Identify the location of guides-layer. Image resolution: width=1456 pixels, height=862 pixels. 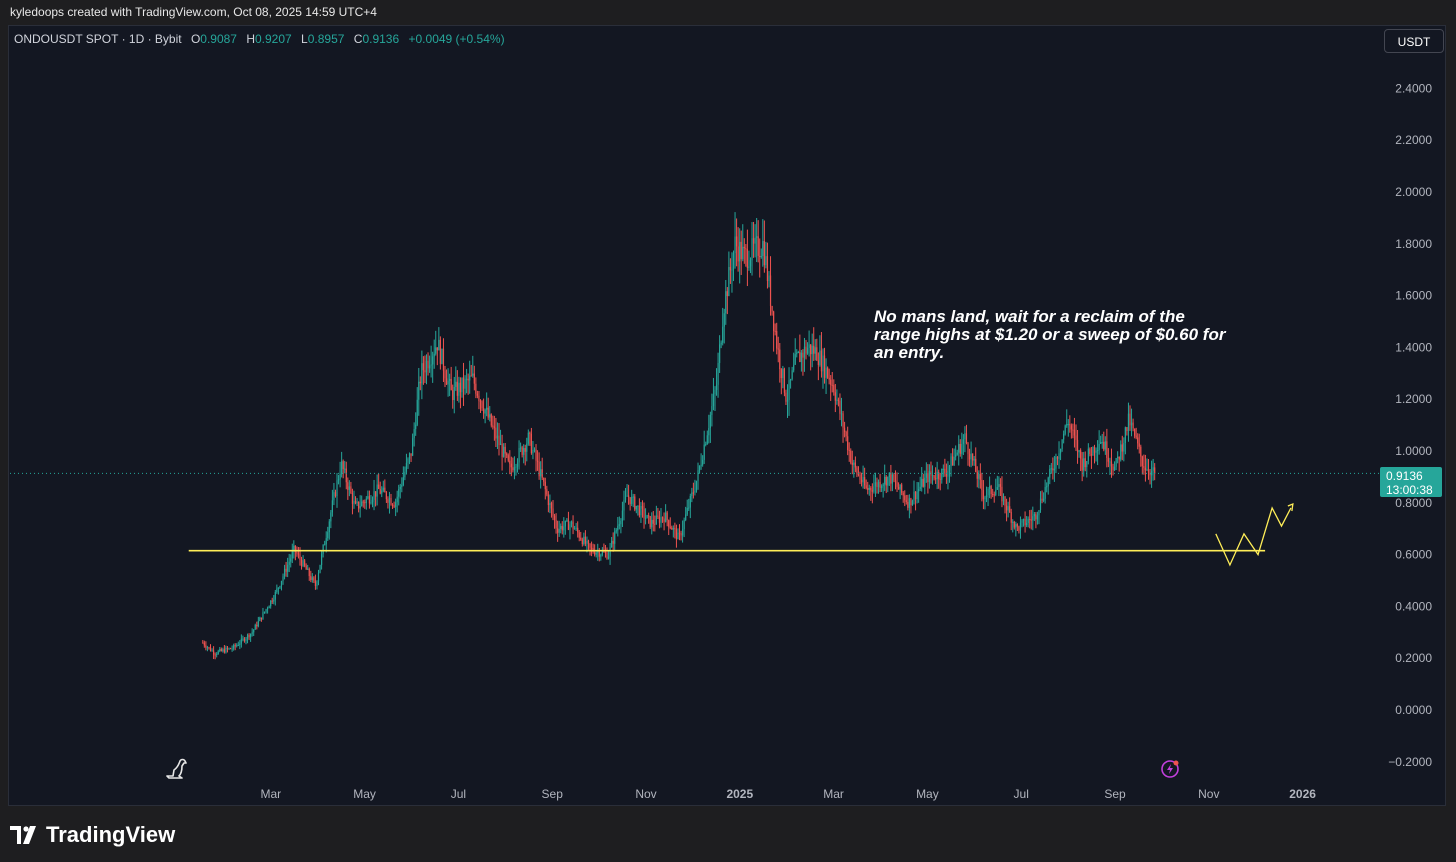
(695, 519).